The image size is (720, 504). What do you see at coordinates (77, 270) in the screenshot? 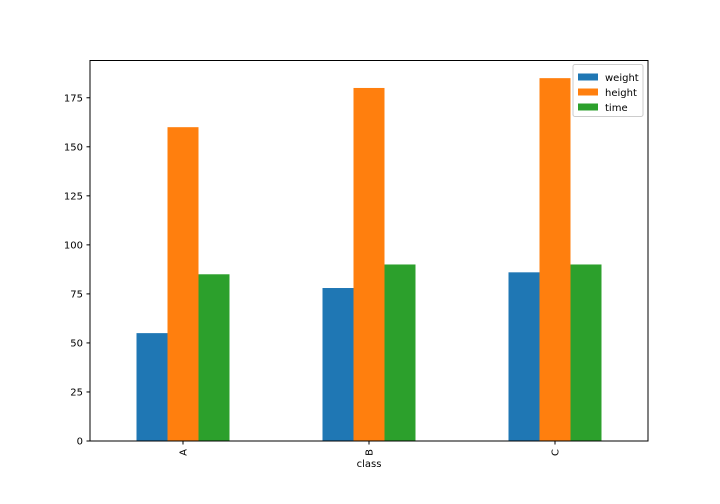
I see `y-axis-ticks: 0 25 50 75 100 125 150 175` at bounding box center [77, 270].